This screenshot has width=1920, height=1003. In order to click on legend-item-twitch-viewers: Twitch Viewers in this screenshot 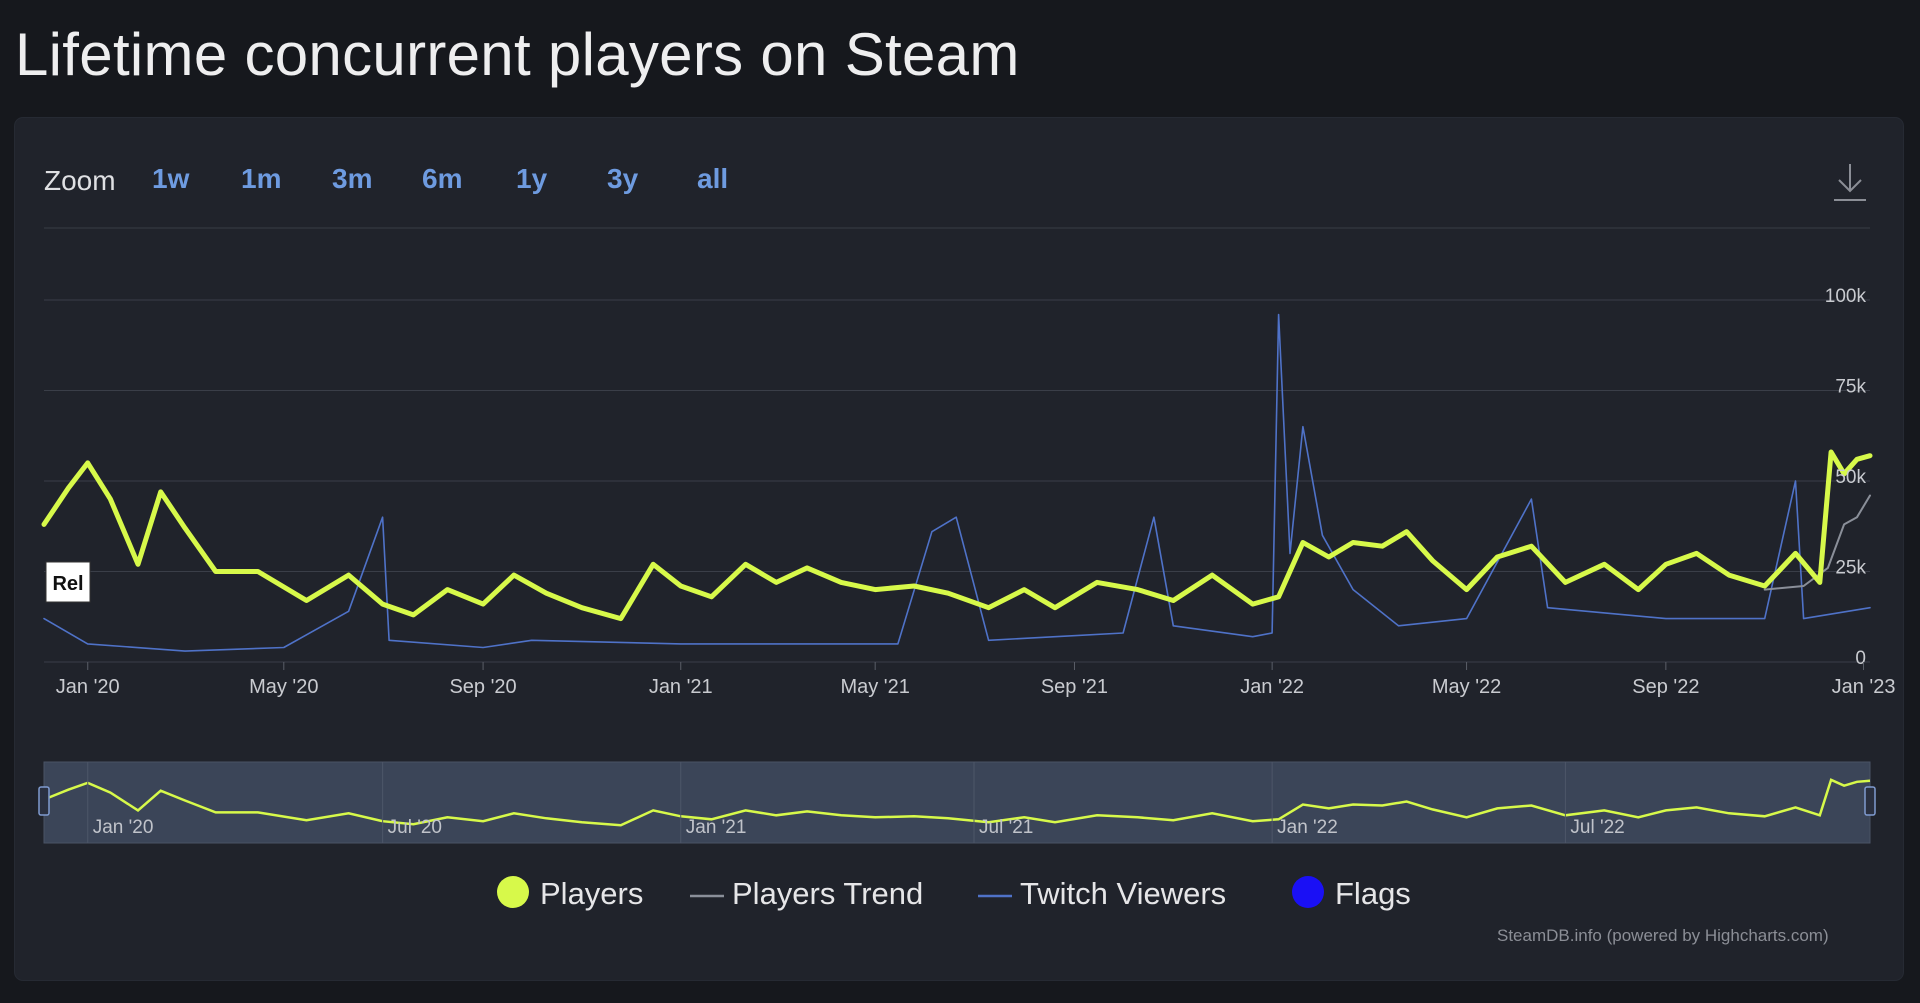, I will do `click(1102, 893)`.